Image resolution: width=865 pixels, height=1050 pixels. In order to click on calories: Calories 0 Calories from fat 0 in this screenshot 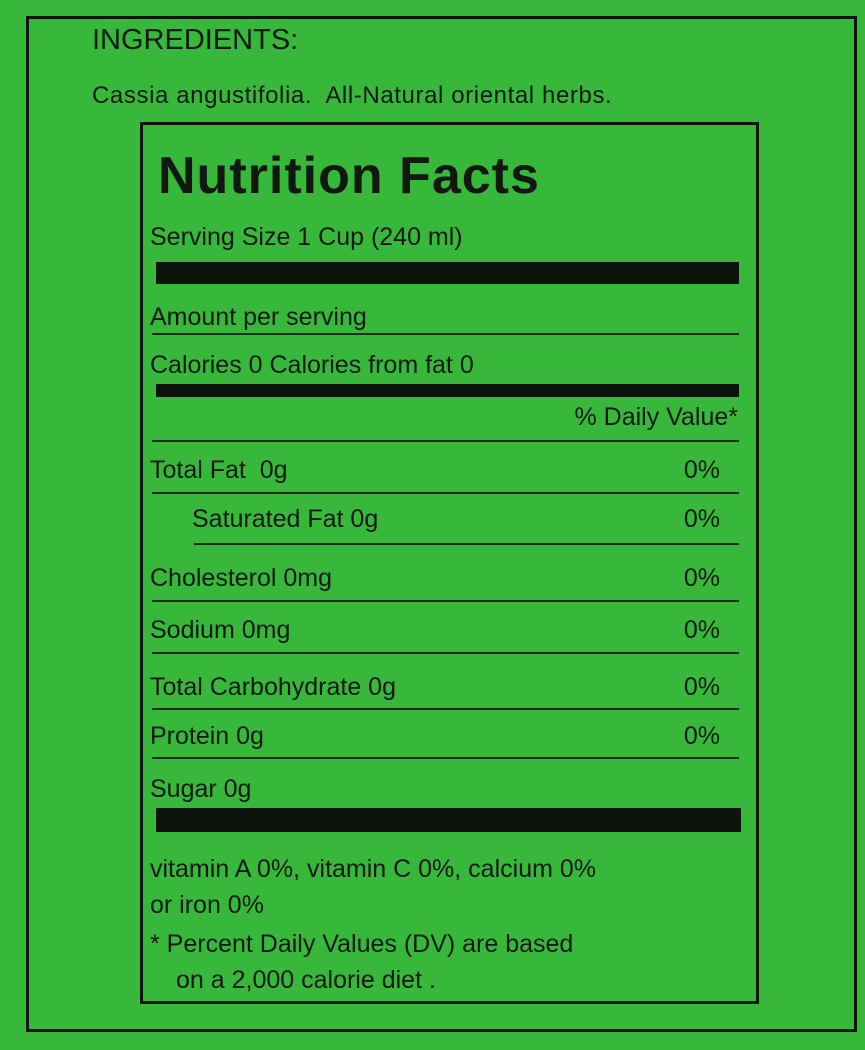, I will do `click(312, 365)`.